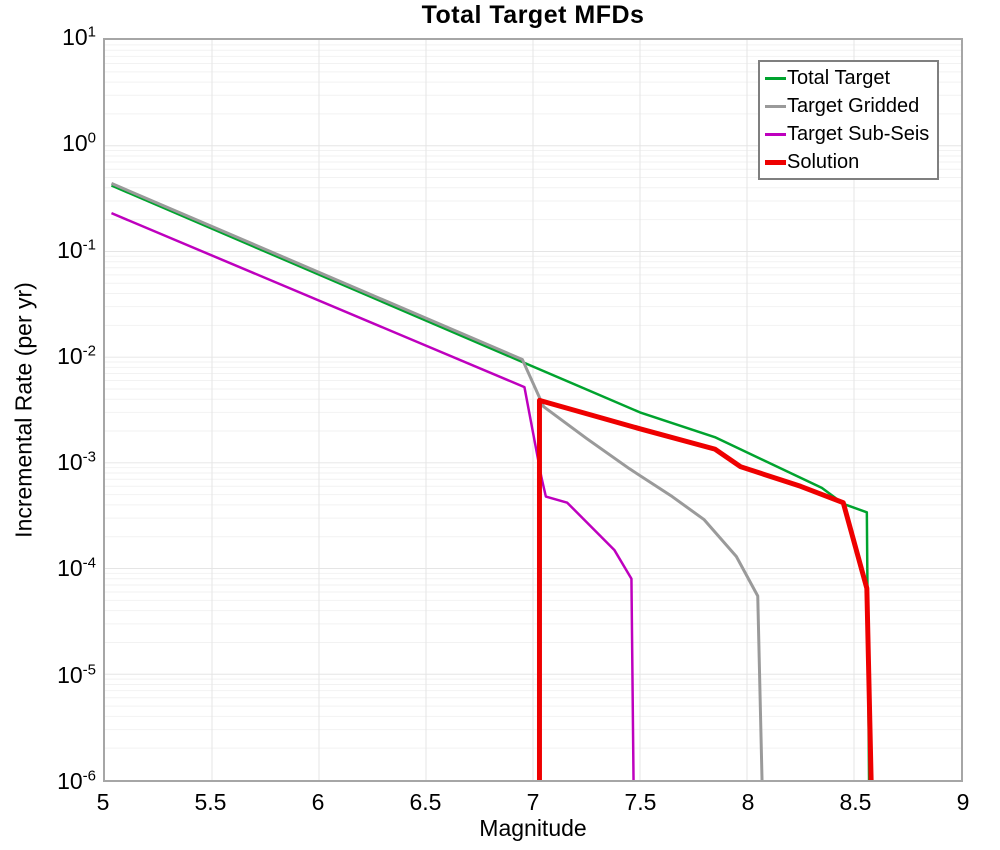 The height and width of the screenshot is (850, 1000). Describe the element at coordinates (103, 802) in the screenshot. I see `x-tick-label-5: 5` at that location.